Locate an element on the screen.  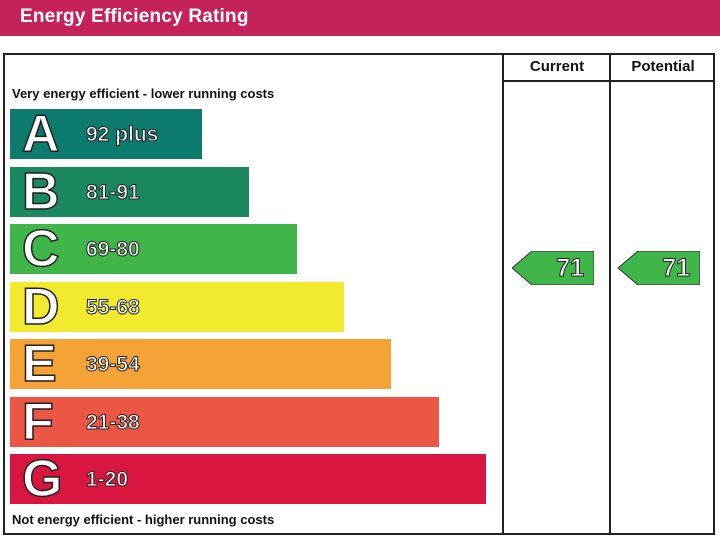
current-column-divider is located at coordinates (503, 294).